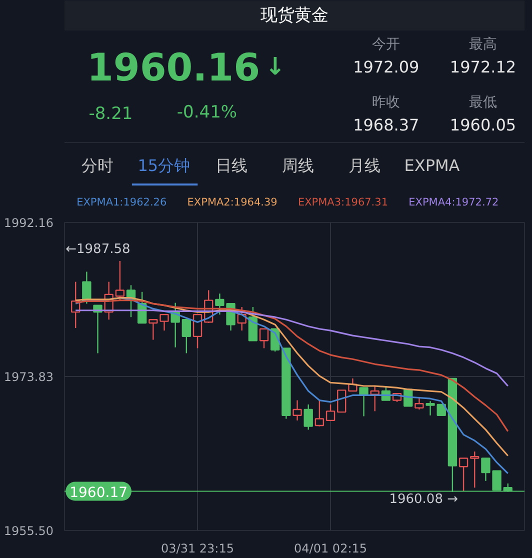 The width and height of the screenshot is (532, 558). I want to click on y-tick-label: 1955.50, so click(29, 531).